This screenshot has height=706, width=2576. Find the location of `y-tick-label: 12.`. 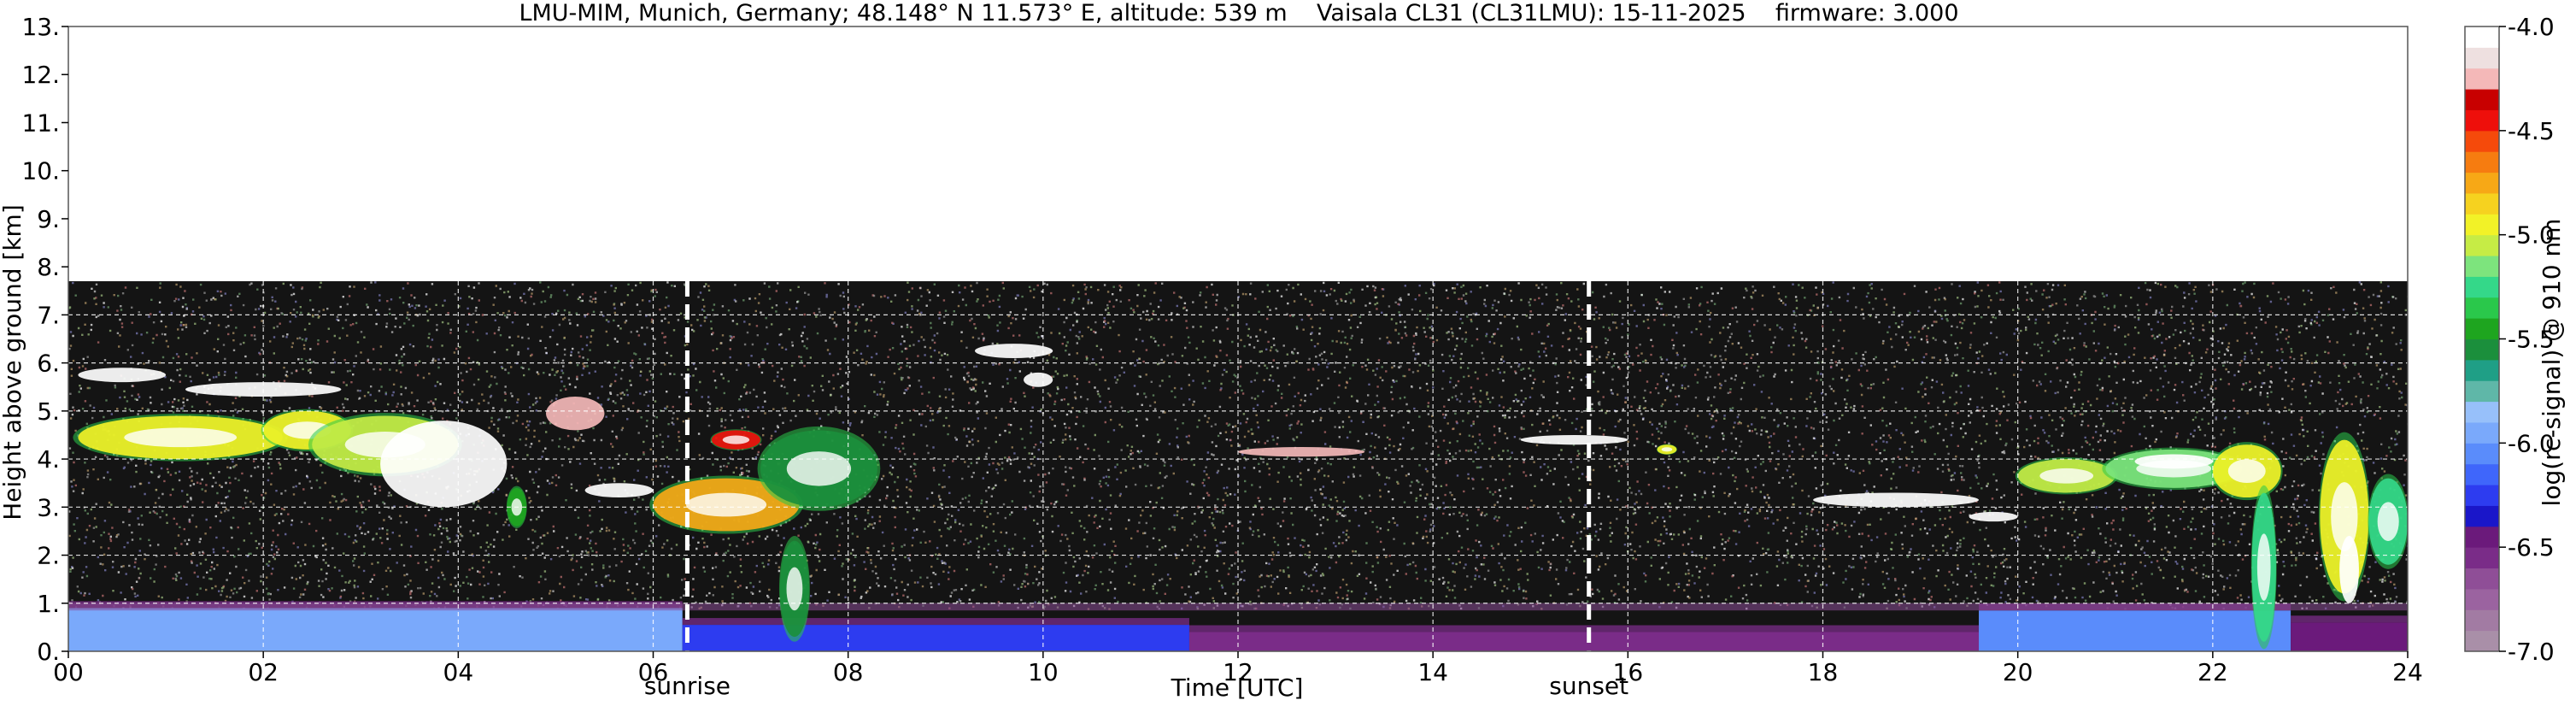

y-tick-label: 12. is located at coordinates (40, 75).